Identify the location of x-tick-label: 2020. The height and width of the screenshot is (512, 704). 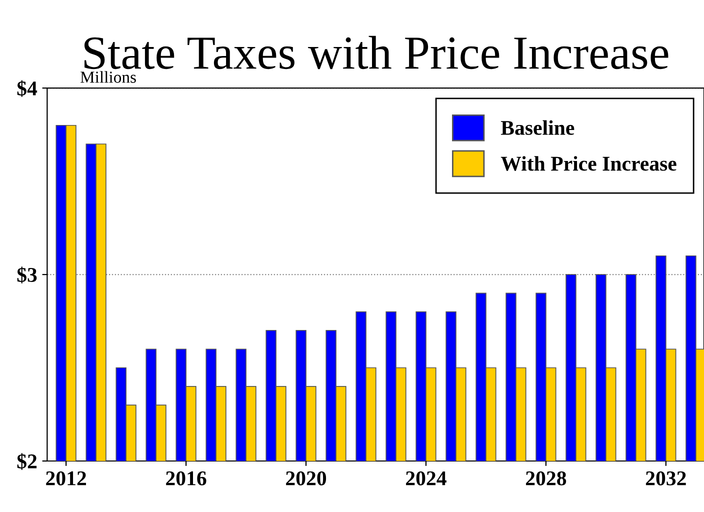
(306, 478).